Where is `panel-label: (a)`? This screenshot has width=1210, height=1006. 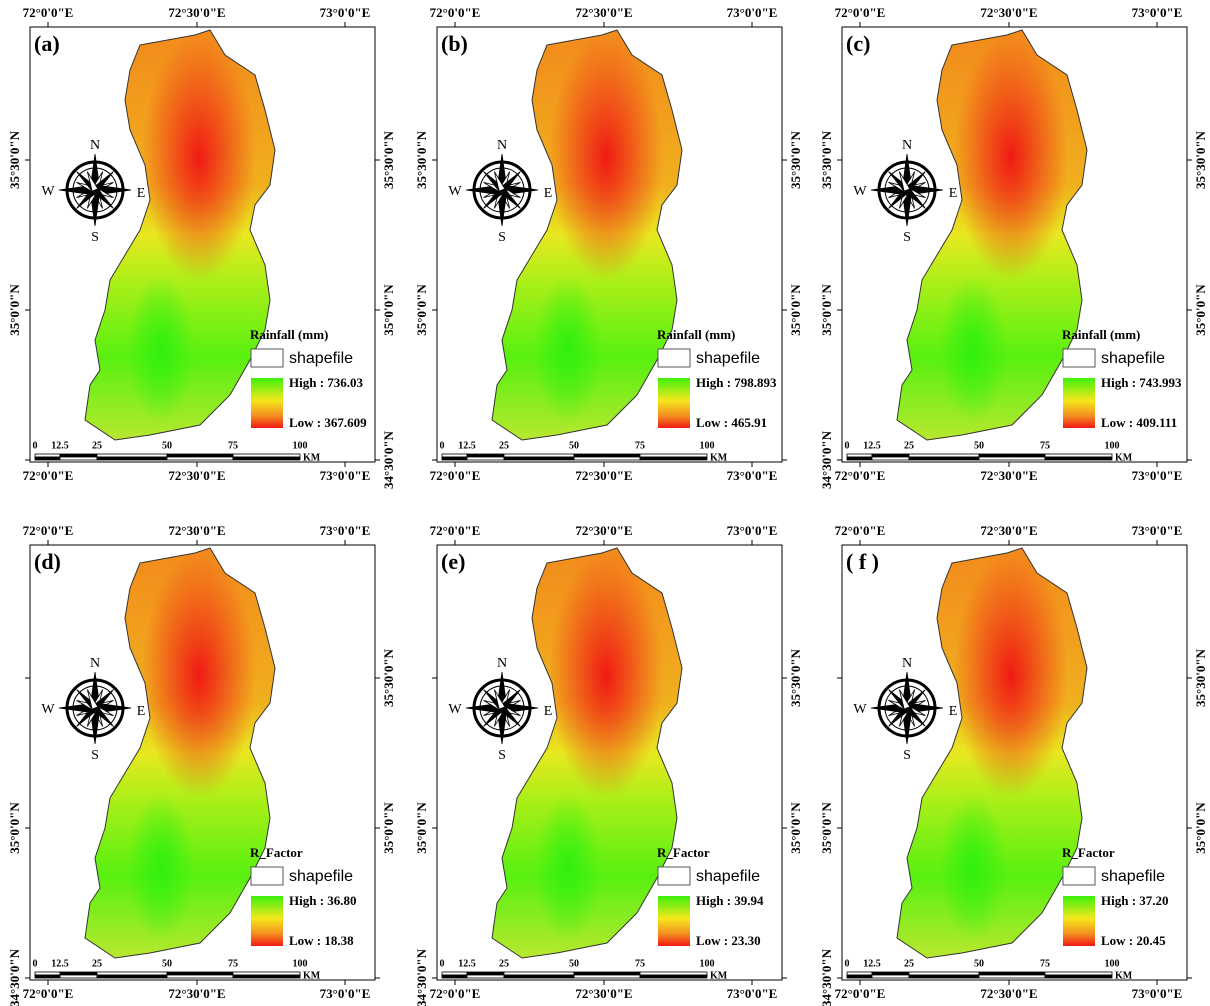 panel-label: (a) is located at coordinates (47, 43).